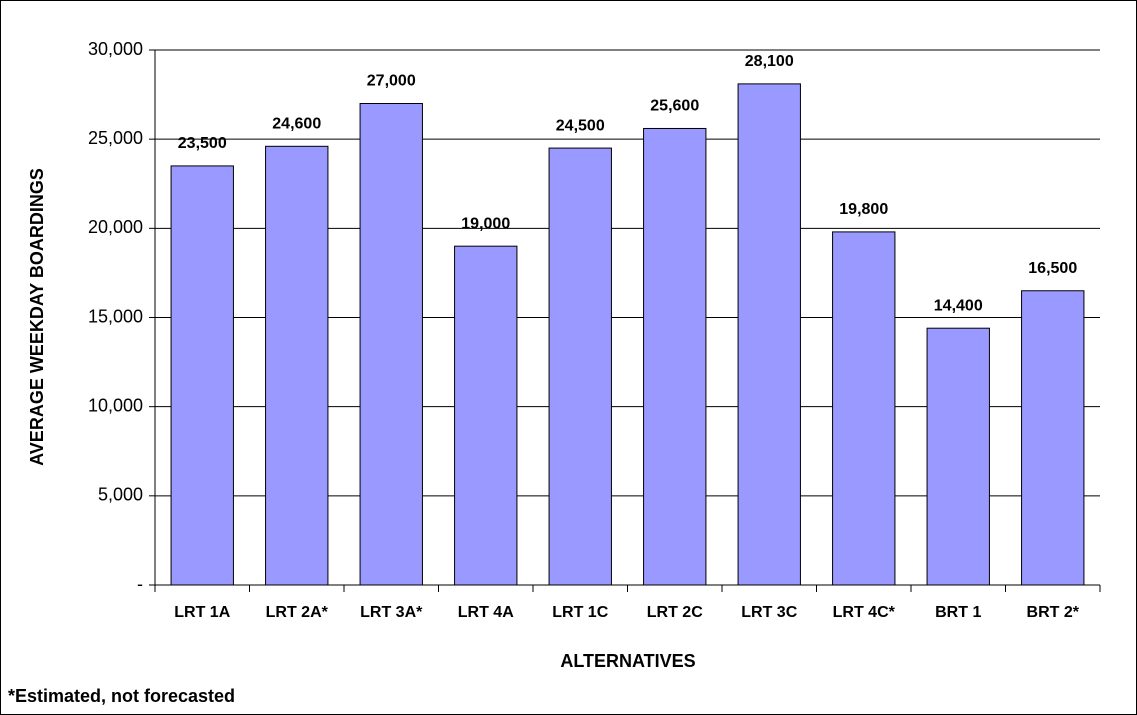 The width and height of the screenshot is (1137, 715). I want to click on y-tick-label: 20,000, so click(115, 227).